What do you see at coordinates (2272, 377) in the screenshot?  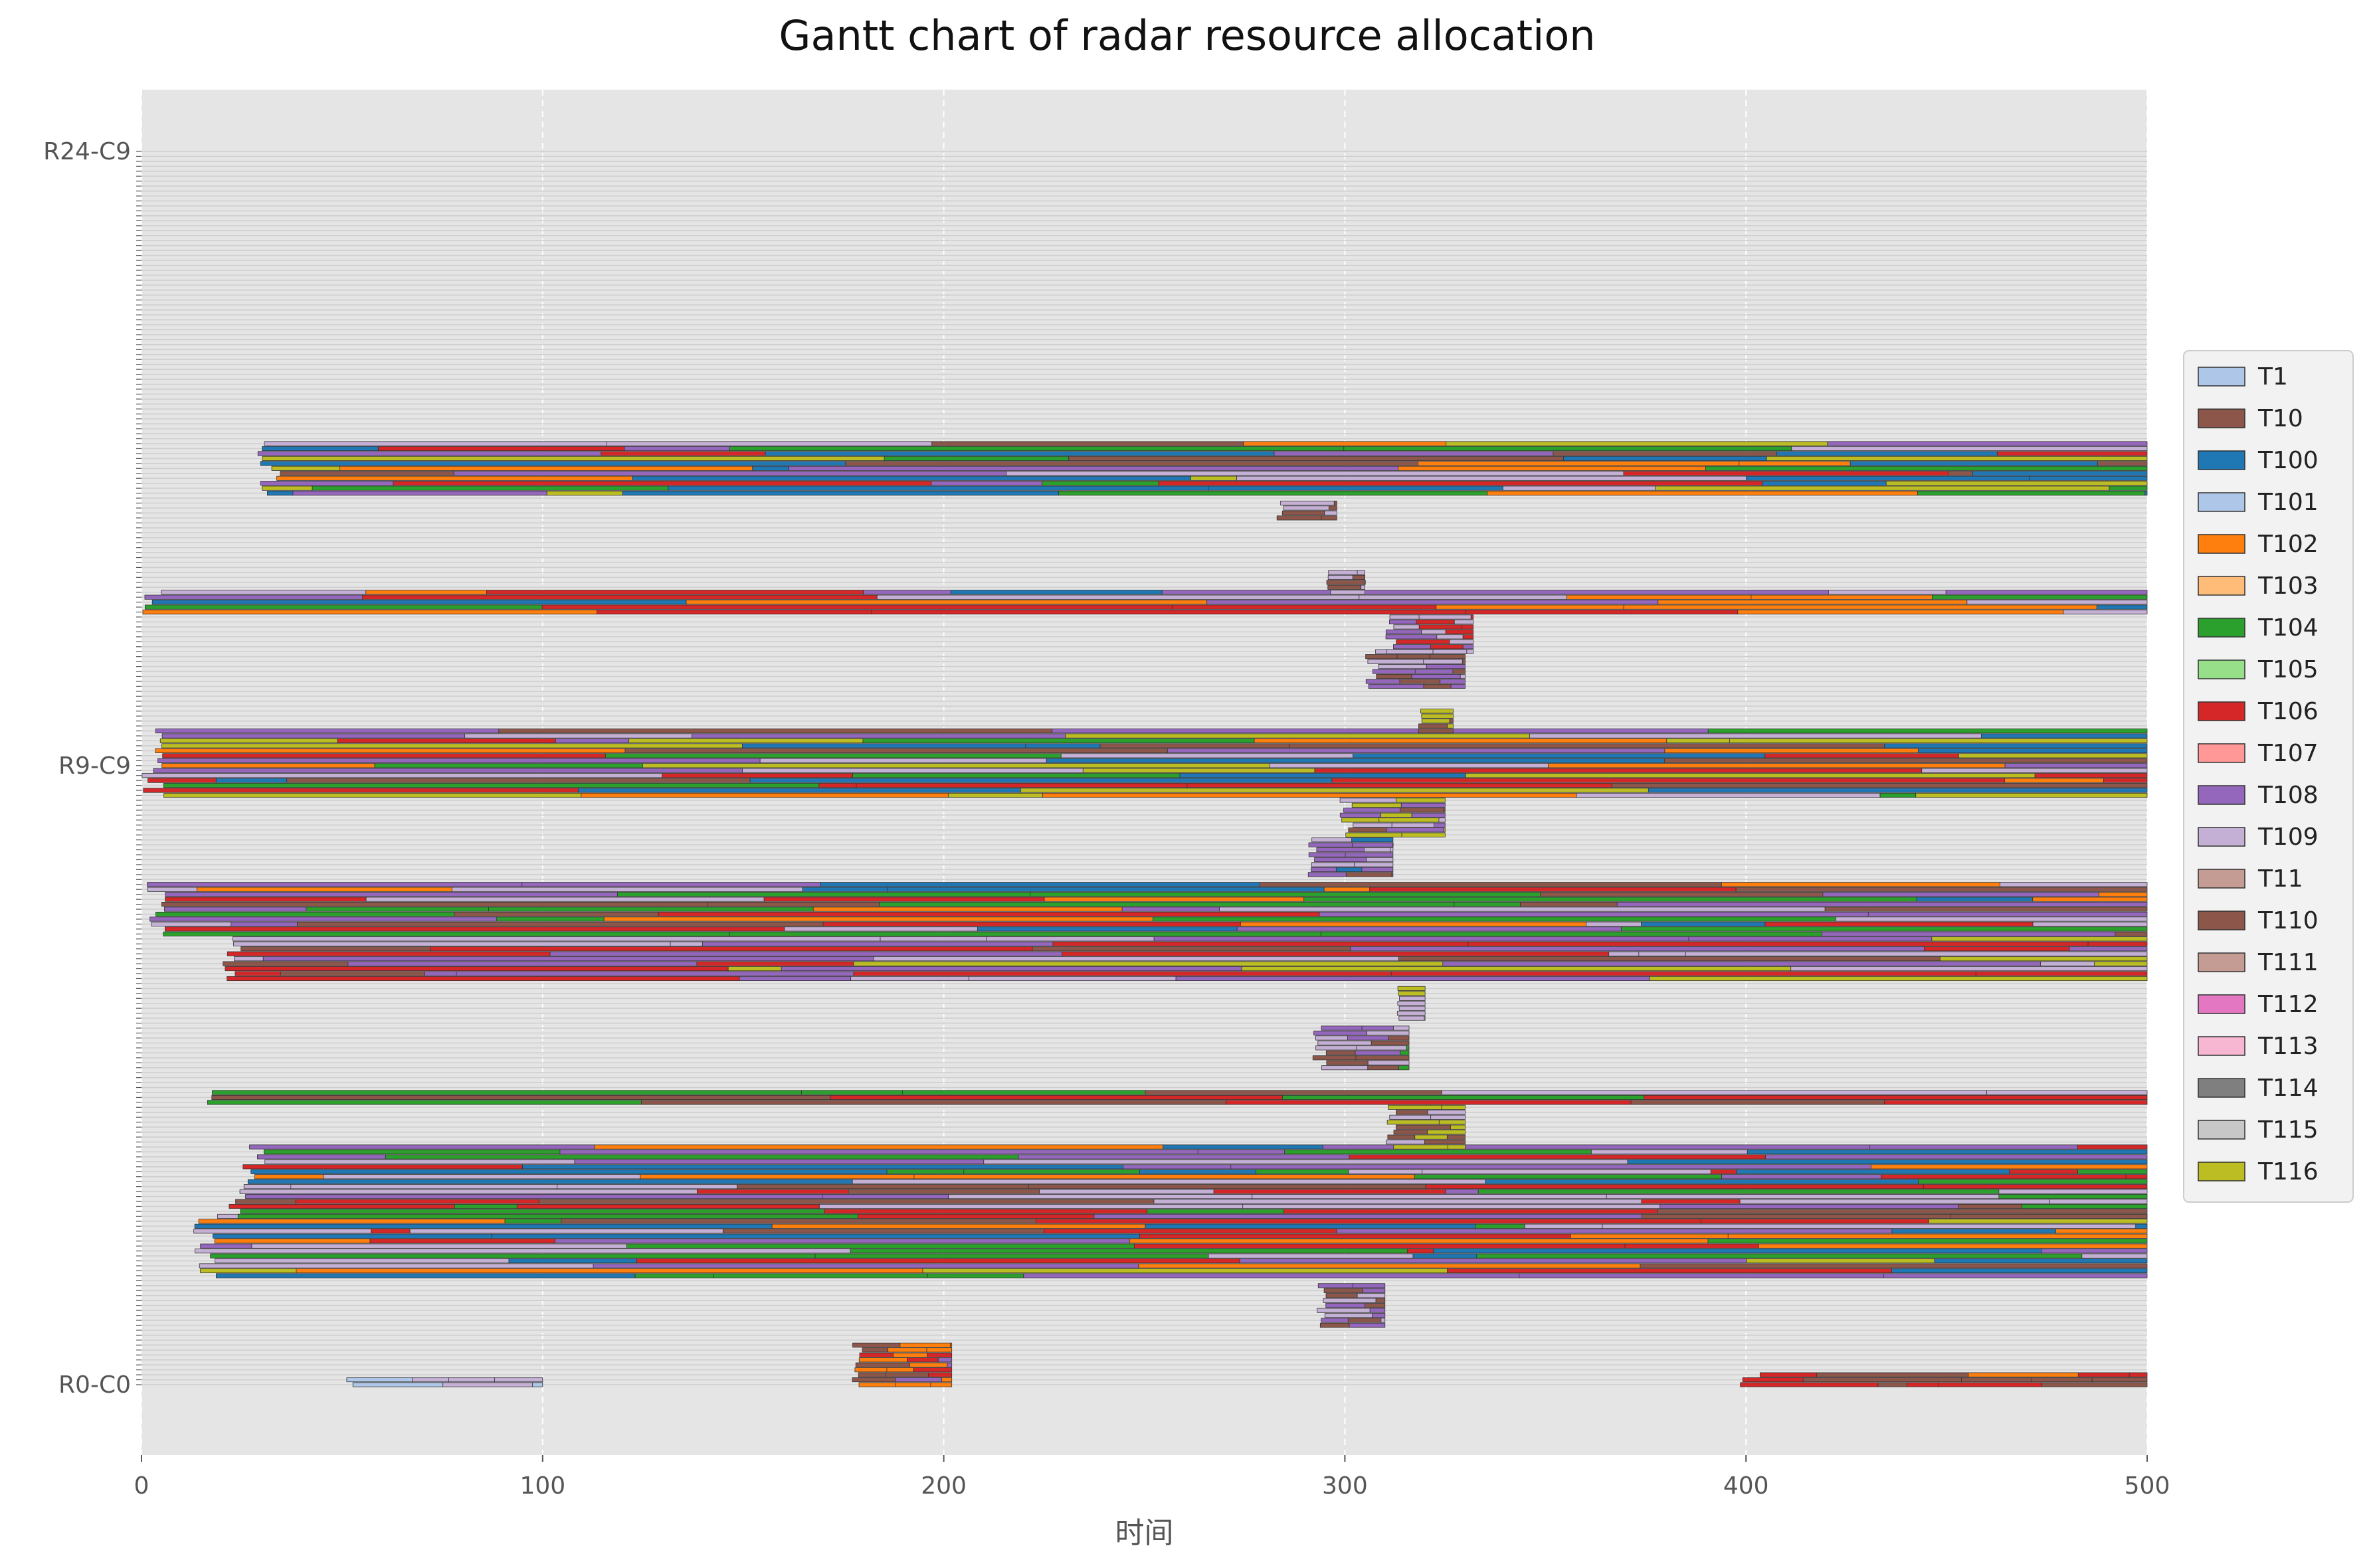 I see `legend-entry-label: T1` at bounding box center [2272, 377].